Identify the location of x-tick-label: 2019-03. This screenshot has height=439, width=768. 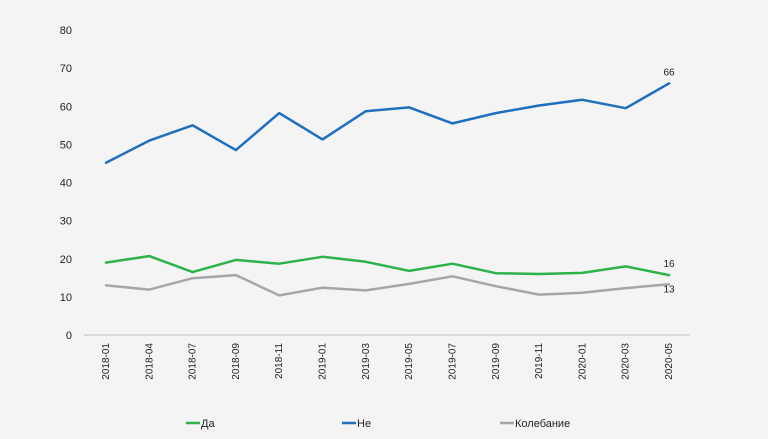
(366, 361).